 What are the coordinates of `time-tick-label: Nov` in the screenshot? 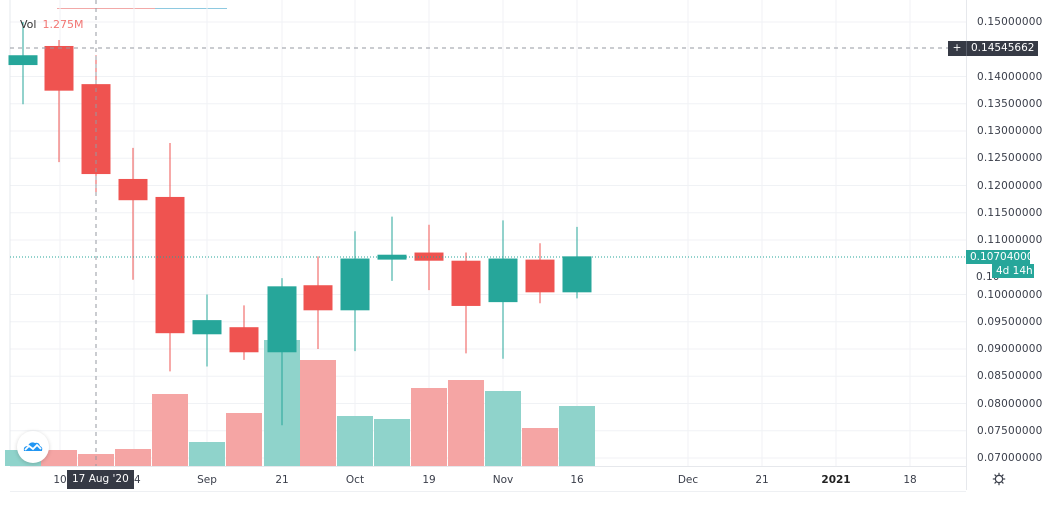 It's located at (503, 480).